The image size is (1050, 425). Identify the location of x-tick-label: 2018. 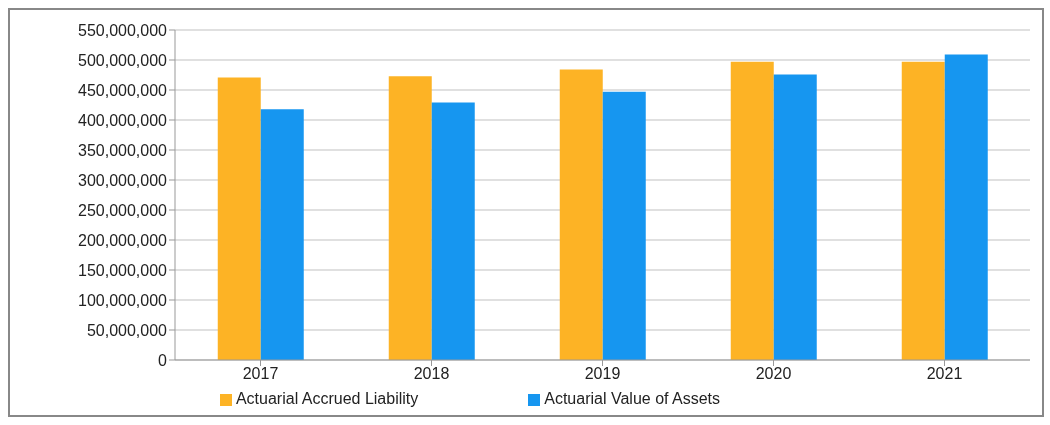
(431, 374).